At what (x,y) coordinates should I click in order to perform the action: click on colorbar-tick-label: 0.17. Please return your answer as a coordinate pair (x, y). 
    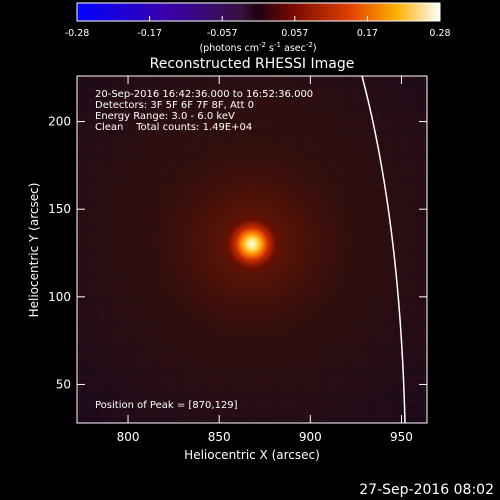
    Looking at the image, I should click on (367, 33).